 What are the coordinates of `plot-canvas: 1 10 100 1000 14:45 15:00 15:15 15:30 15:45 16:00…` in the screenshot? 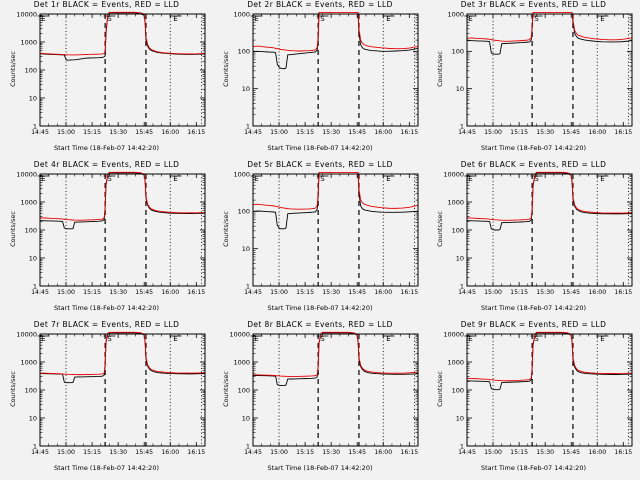 It's located at (326, 233).